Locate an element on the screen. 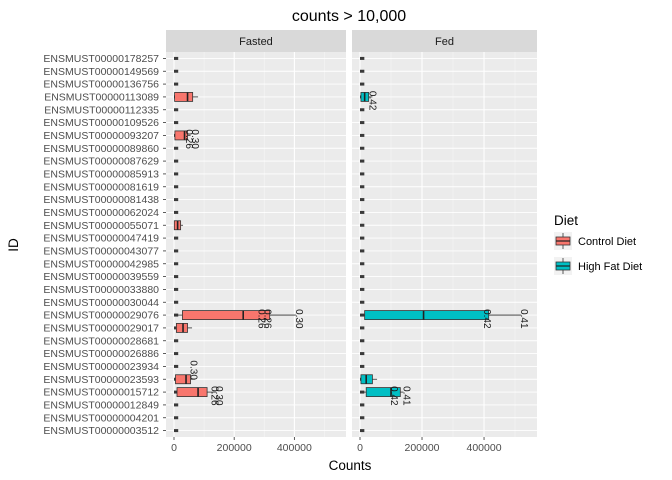 This screenshot has height=480, width=672. facet-strip-label: Fasted is located at coordinates (256, 42).